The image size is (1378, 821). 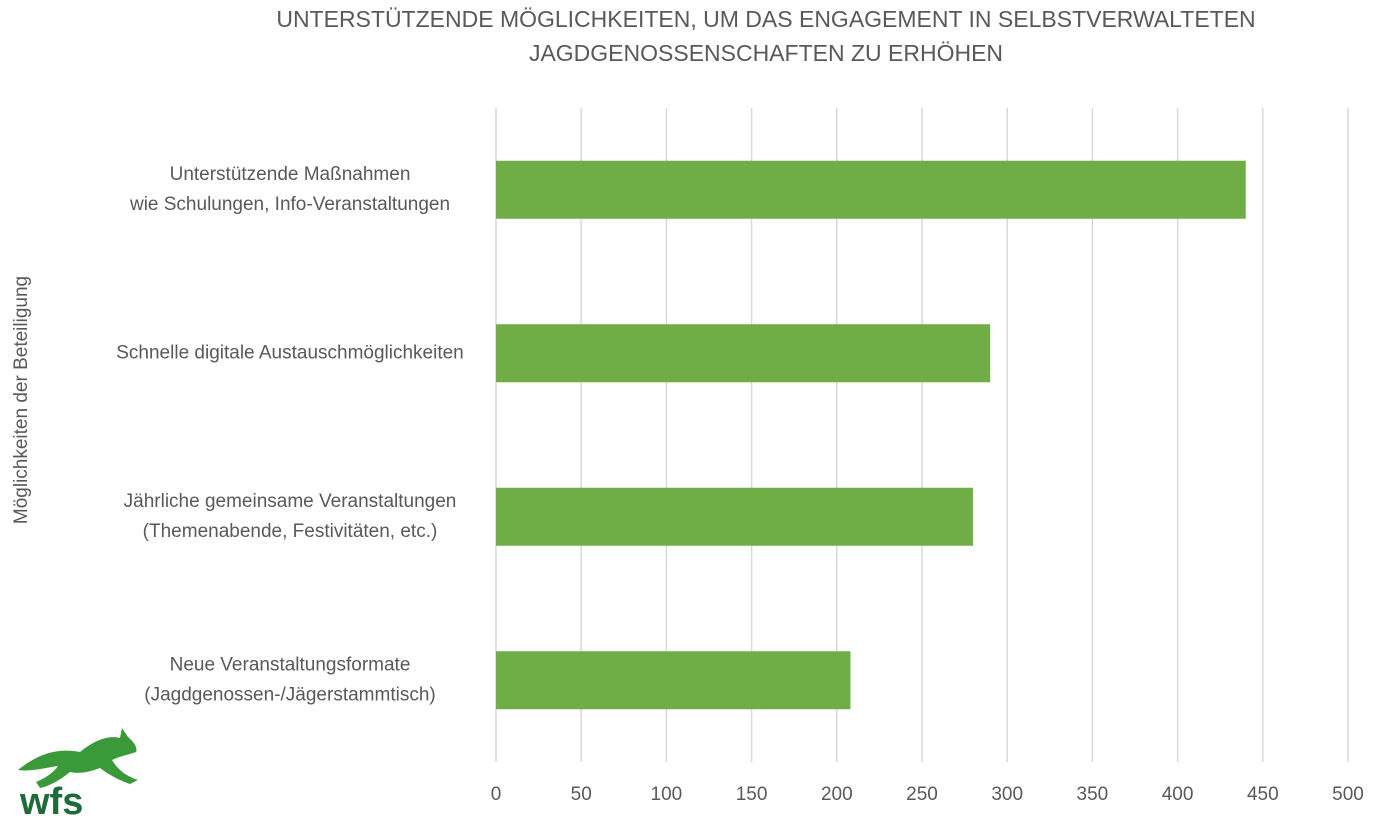 What do you see at coordinates (496, 794) in the screenshot?
I see `x-tick-label: 0` at bounding box center [496, 794].